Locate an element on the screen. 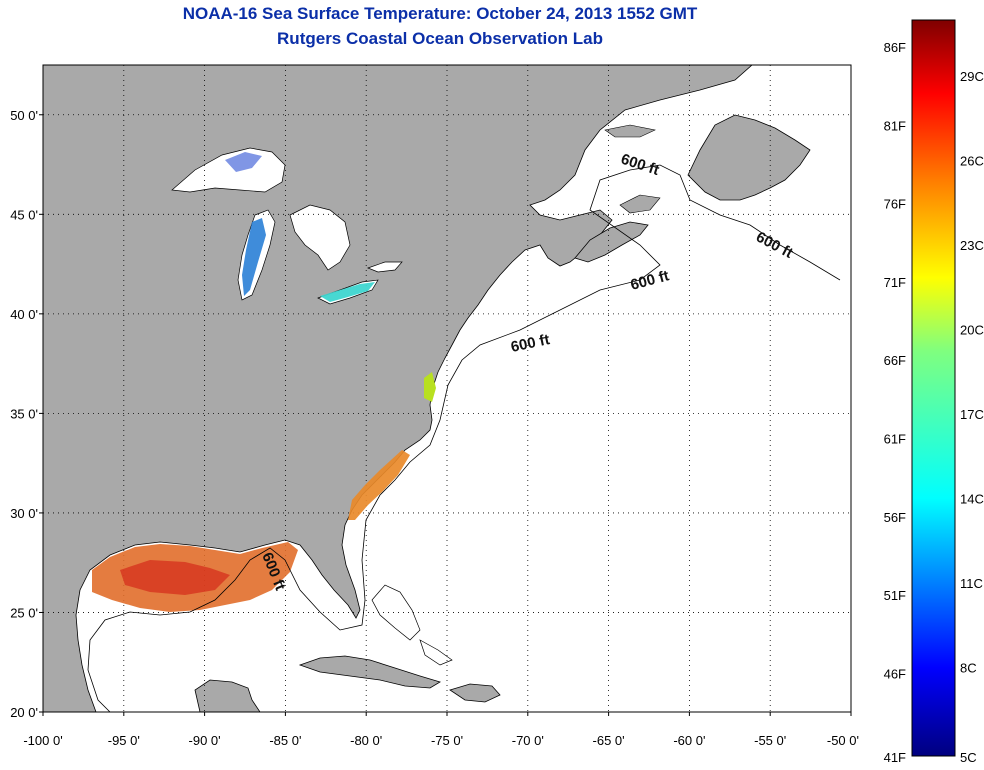  y-tick-label: 40 0' is located at coordinates (24, 314).